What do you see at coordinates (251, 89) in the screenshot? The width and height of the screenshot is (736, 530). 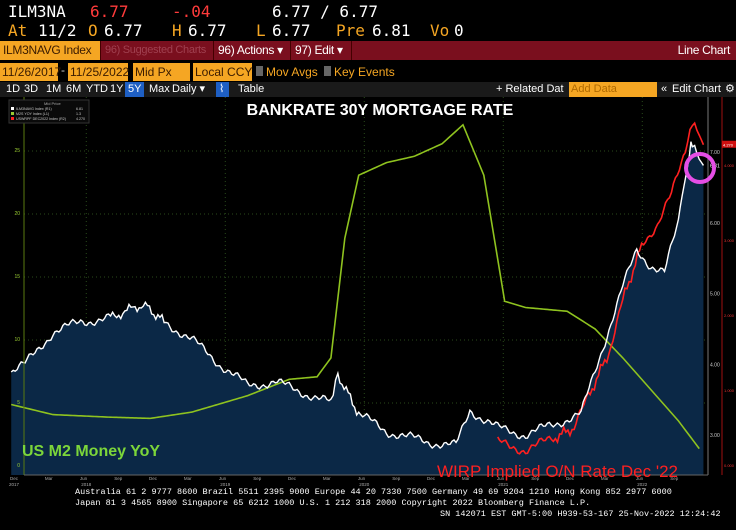 I see `table-button: Table` at bounding box center [251, 89].